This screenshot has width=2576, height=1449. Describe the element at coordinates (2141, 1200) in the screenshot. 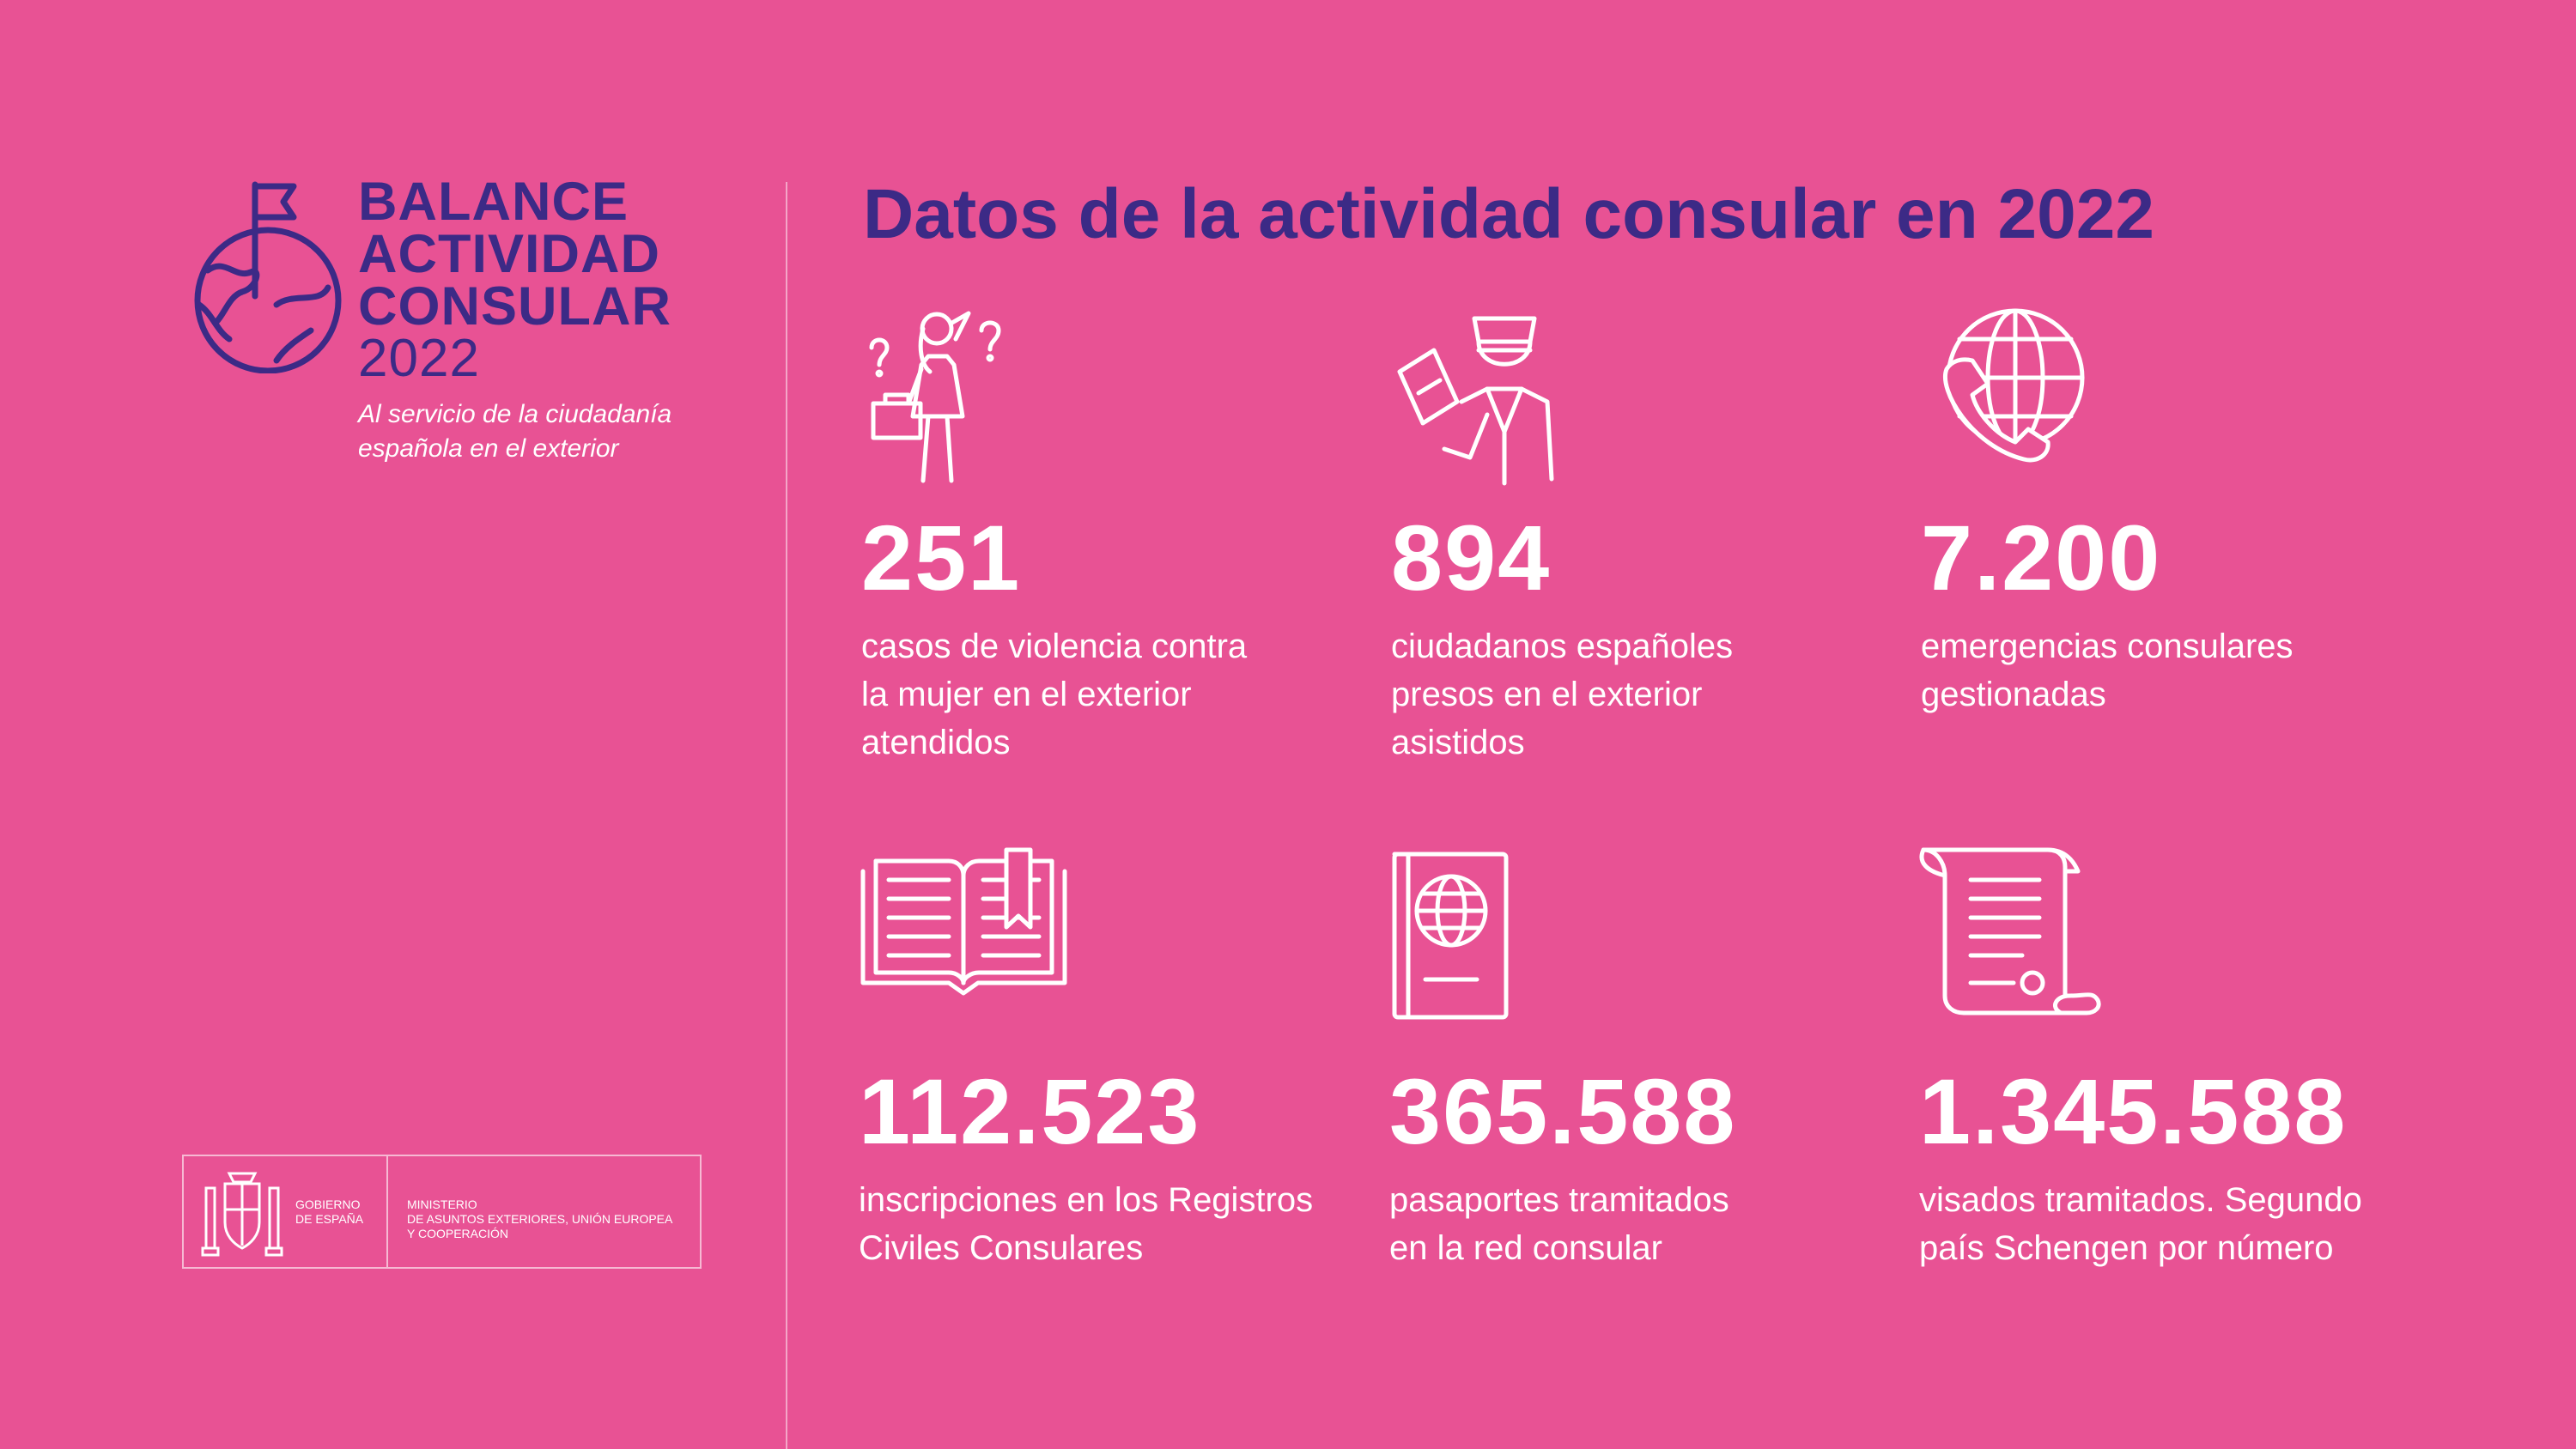

I see `stat-description-line: visados tramitados. Segundo` at that location.